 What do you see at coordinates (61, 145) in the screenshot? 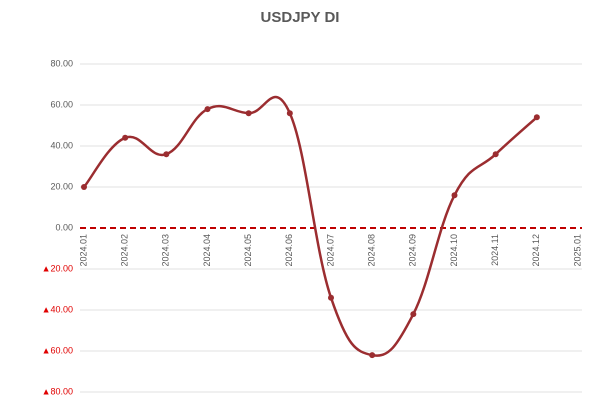
I see `y-tick-label: 40.00` at bounding box center [61, 145].